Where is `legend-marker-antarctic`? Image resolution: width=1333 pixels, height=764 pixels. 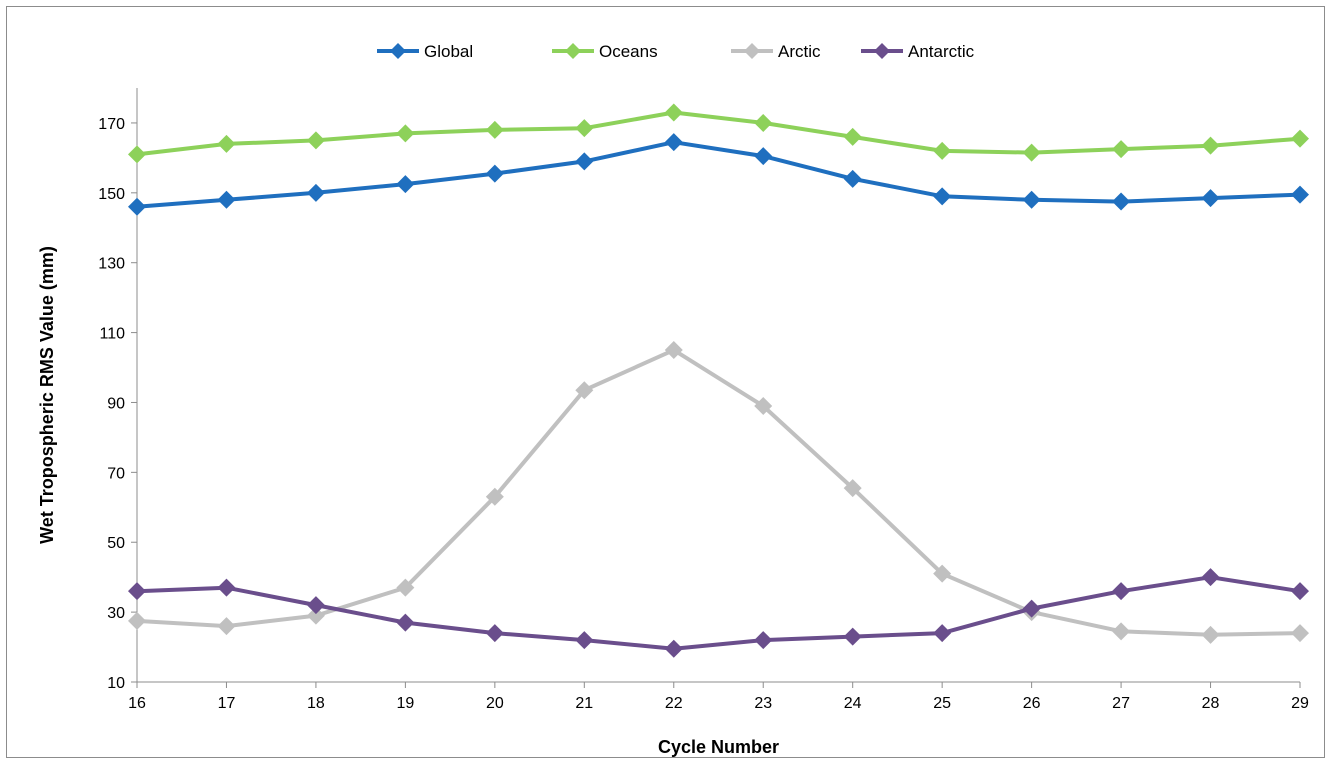 legend-marker-antarctic is located at coordinates (882, 51).